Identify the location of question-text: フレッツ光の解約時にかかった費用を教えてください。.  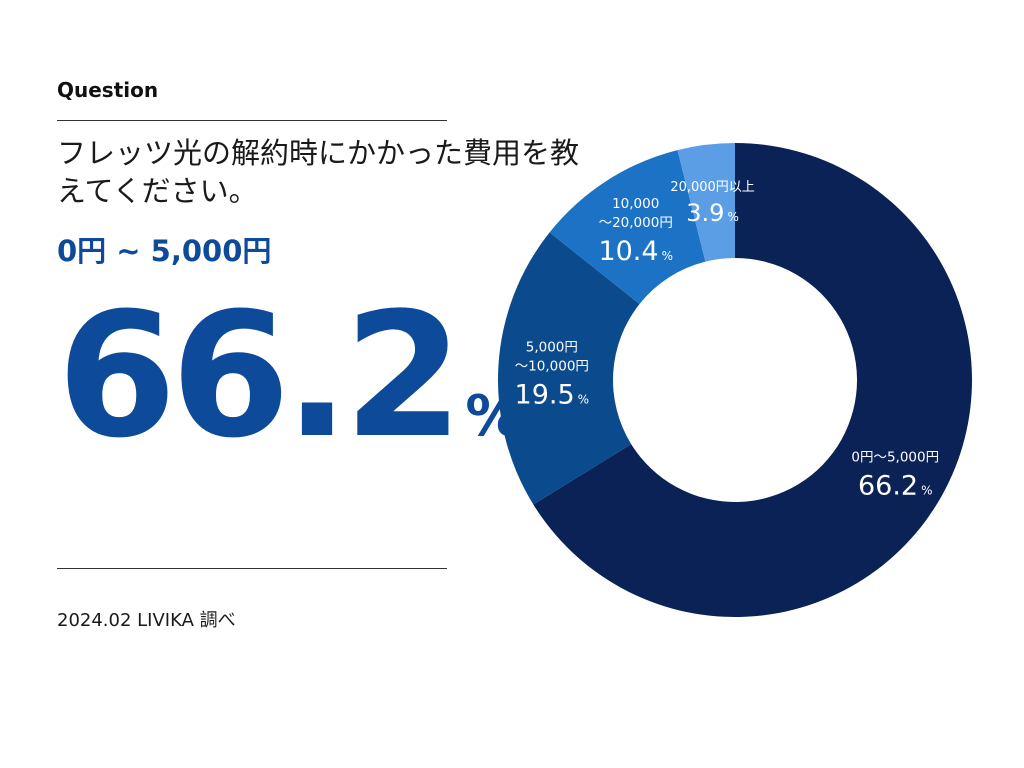
(318, 172).